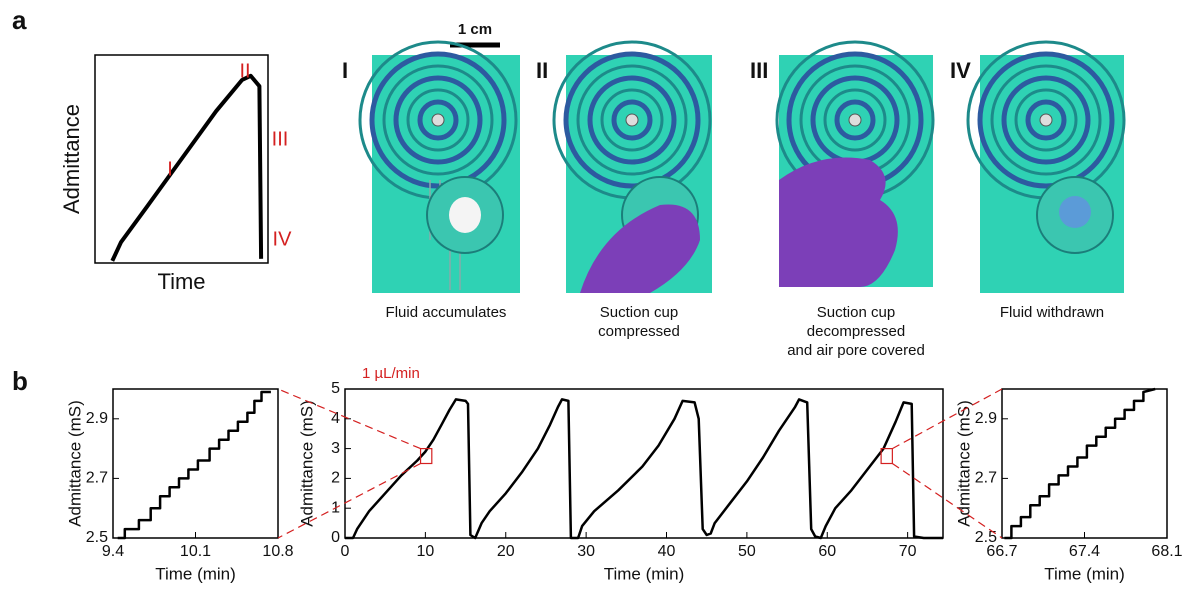 The height and width of the screenshot is (590, 1195). I want to click on x-tick-label: 20, so click(506, 551).